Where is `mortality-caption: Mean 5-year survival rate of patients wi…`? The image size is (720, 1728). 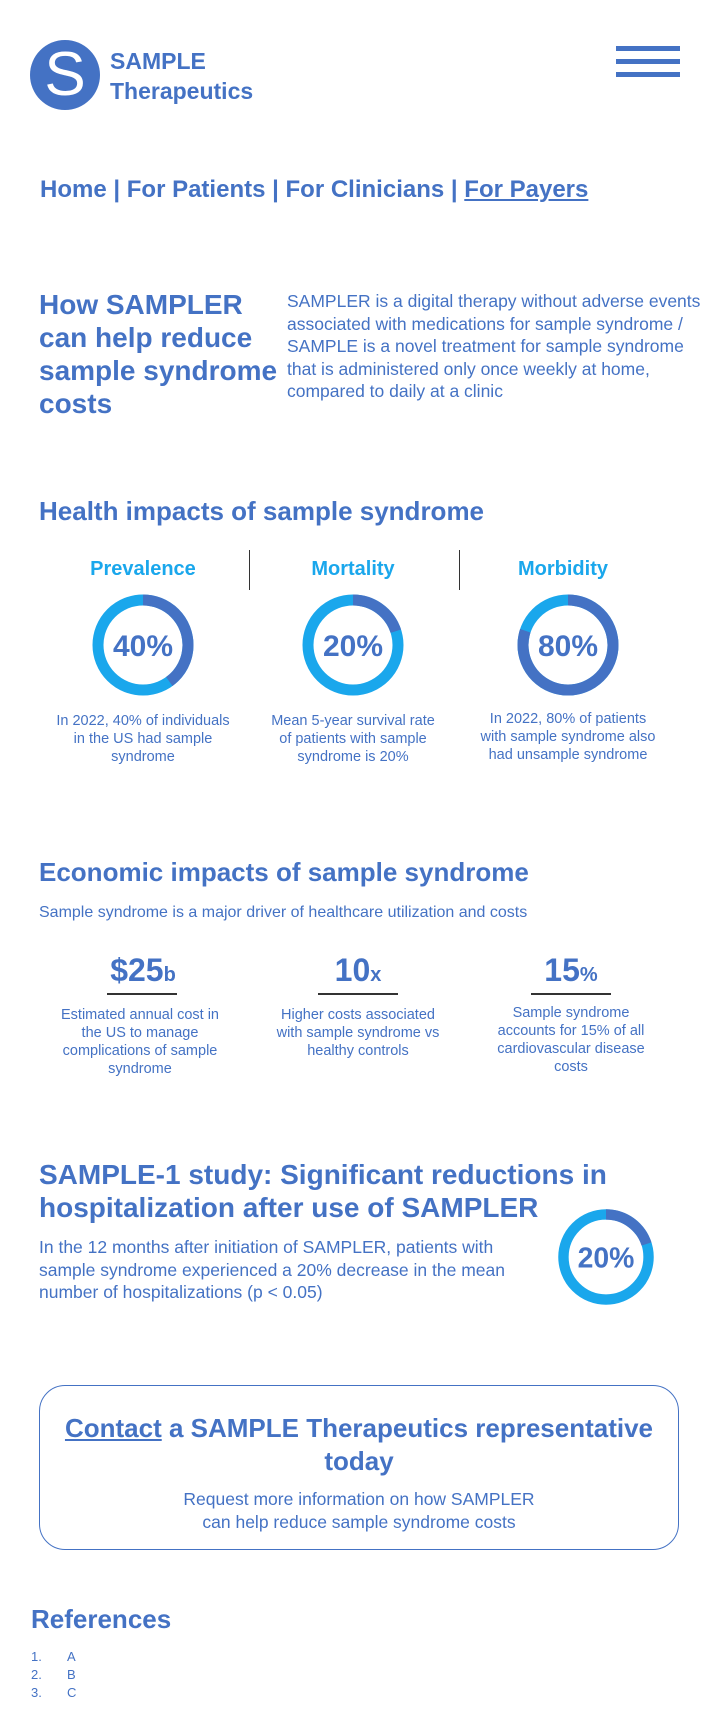 mortality-caption: Mean 5-year survival rate of patients wi… is located at coordinates (353, 739).